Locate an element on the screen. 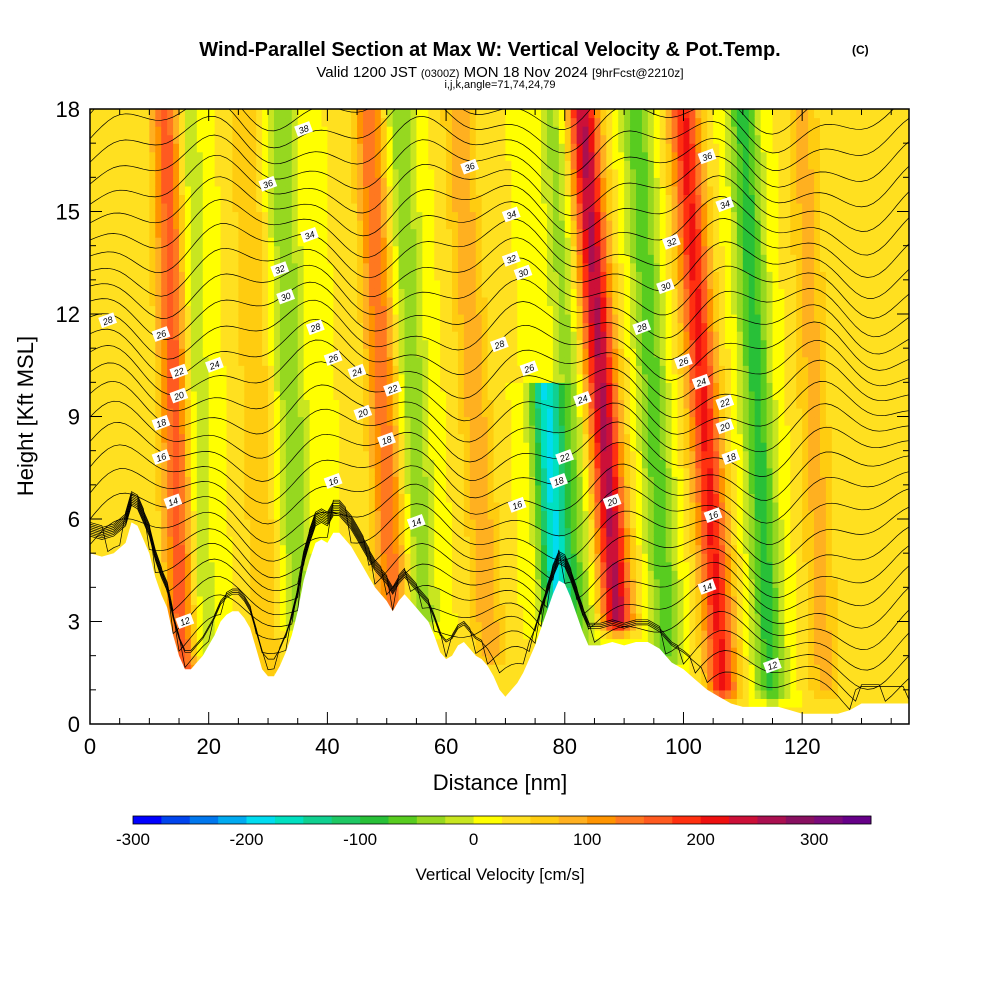 Image resolution: width=1000 pixels, height=1000 pixels. subtitle-zulu: (0300Z) is located at coordinates (440, 74).